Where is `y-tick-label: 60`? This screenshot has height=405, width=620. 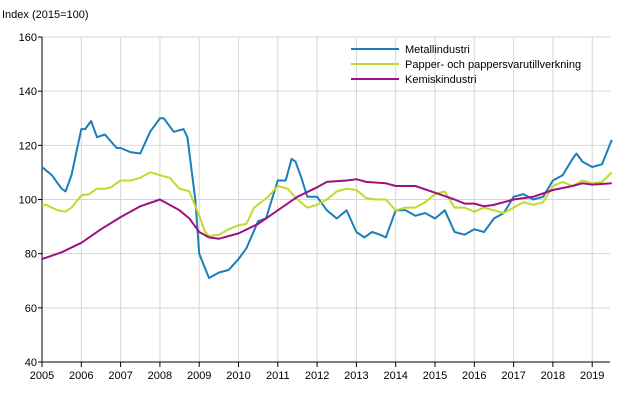
y-tick-label: 60 is located at coordinates (31, 309).